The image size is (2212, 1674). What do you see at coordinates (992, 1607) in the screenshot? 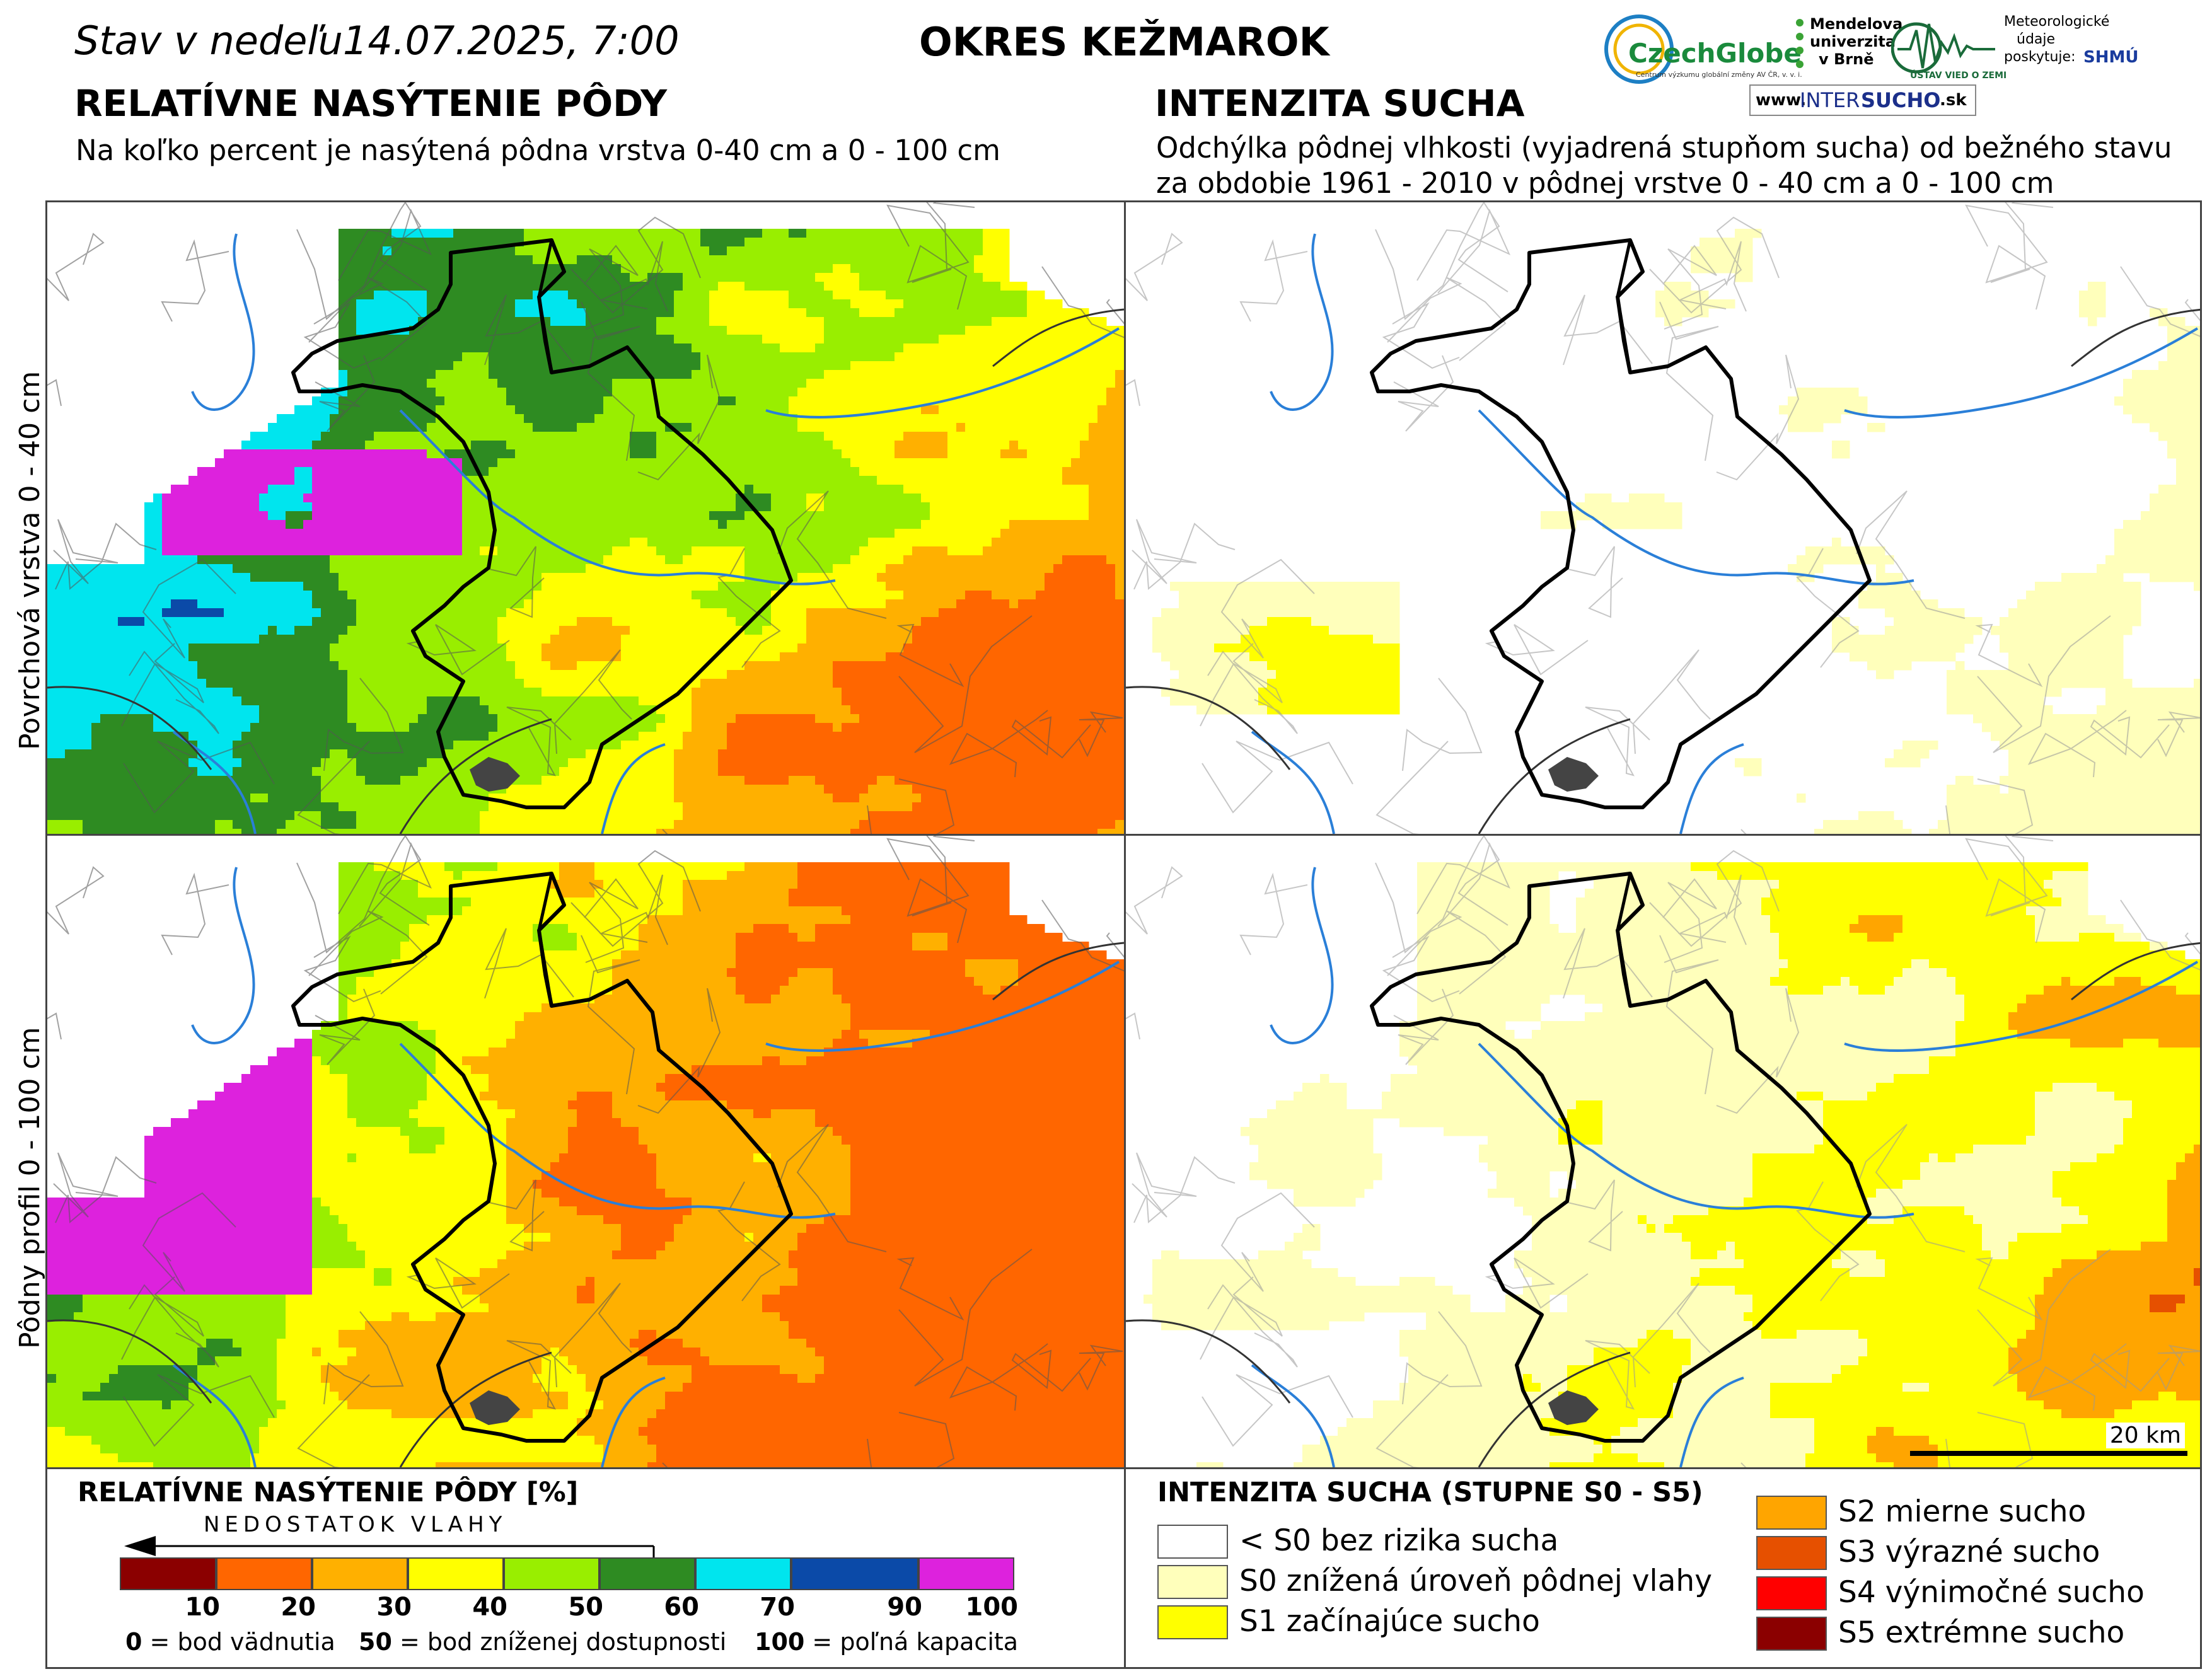
I see `saturation-tick-label: 100` at bounding box center [992, 1607].